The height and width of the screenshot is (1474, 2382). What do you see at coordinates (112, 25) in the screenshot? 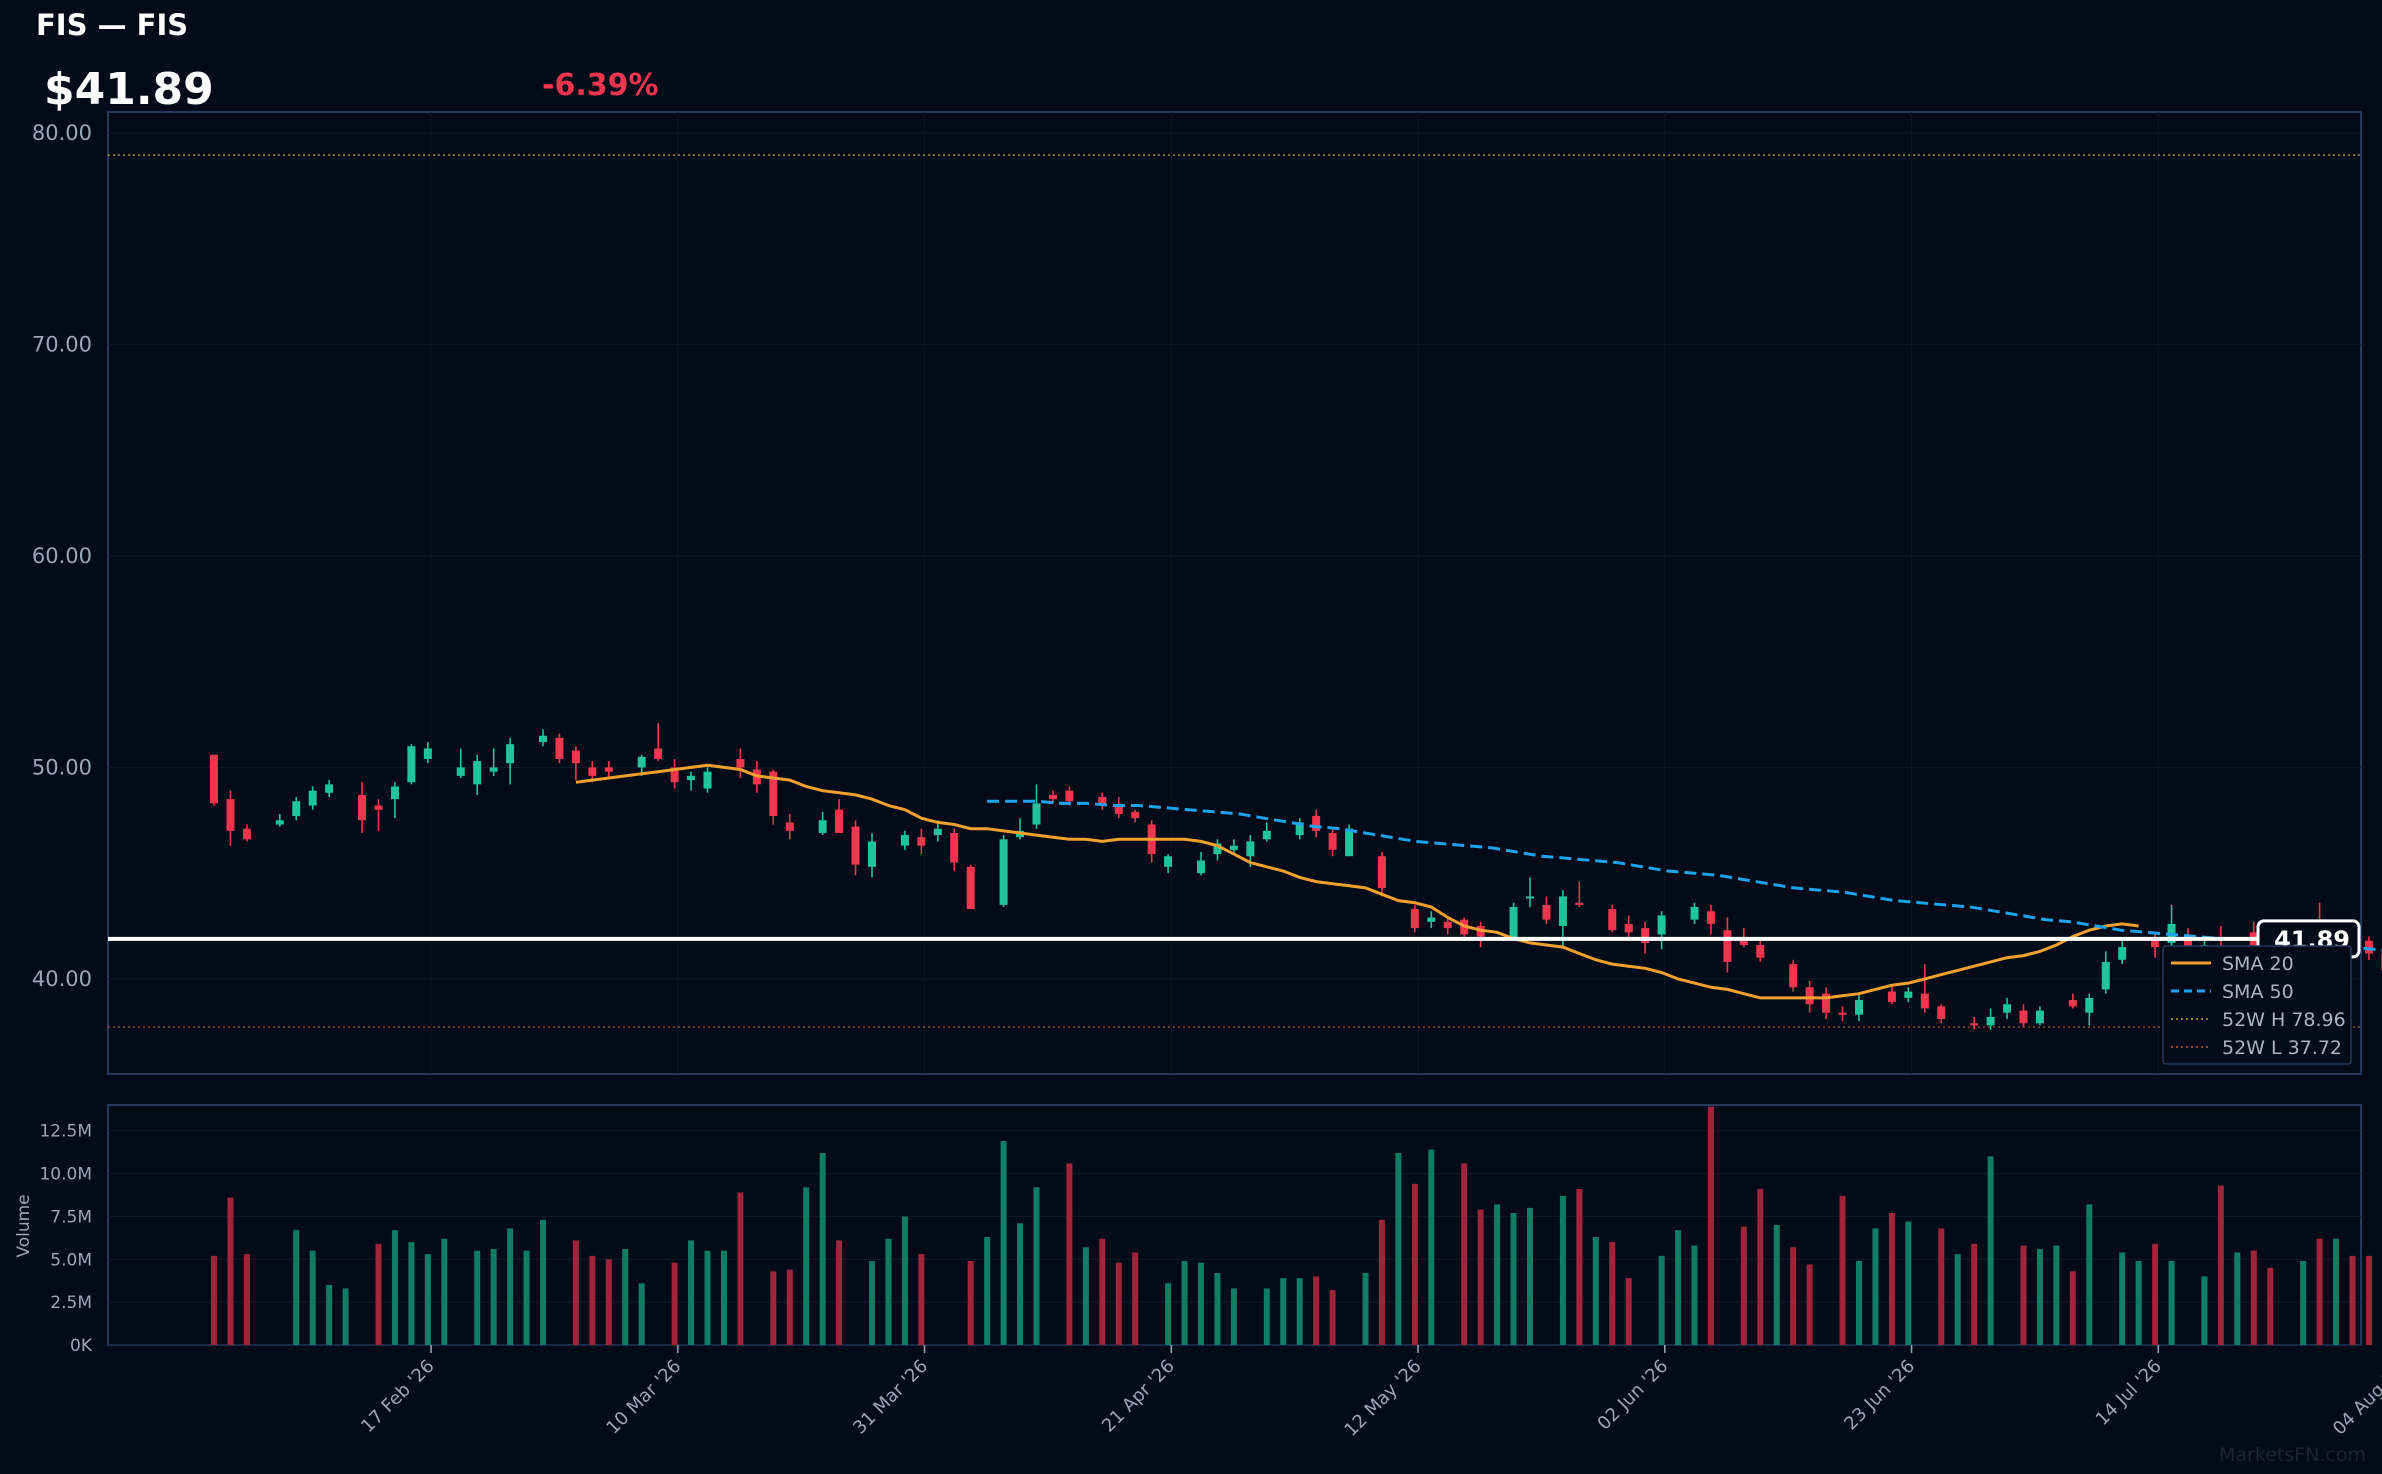
I see `chart-title: FIS — FIS` at bounding box center [112, 25].